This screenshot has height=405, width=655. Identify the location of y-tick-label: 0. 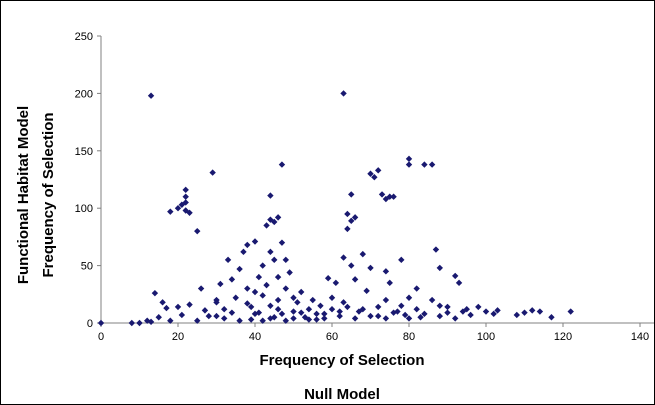
(90, 324).